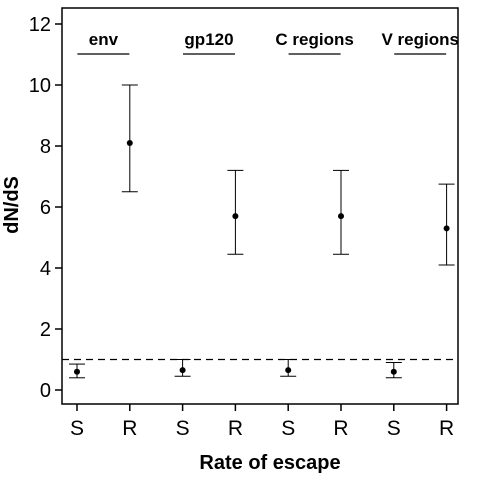 The width and height of the screenshot is (483, 477). I want to click on y-tick-label: 6, so click(45, 208).